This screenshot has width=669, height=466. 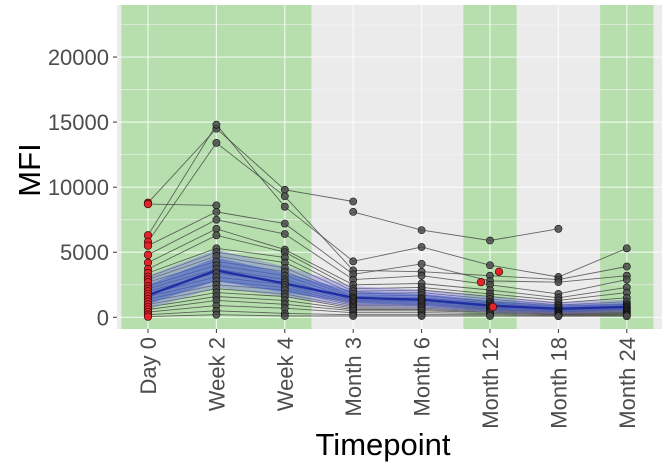 What do you see at coordinates (383, 444) in the screenshot?
I see `x-axis-title: Timepoint` at bounding box center [383, 444].